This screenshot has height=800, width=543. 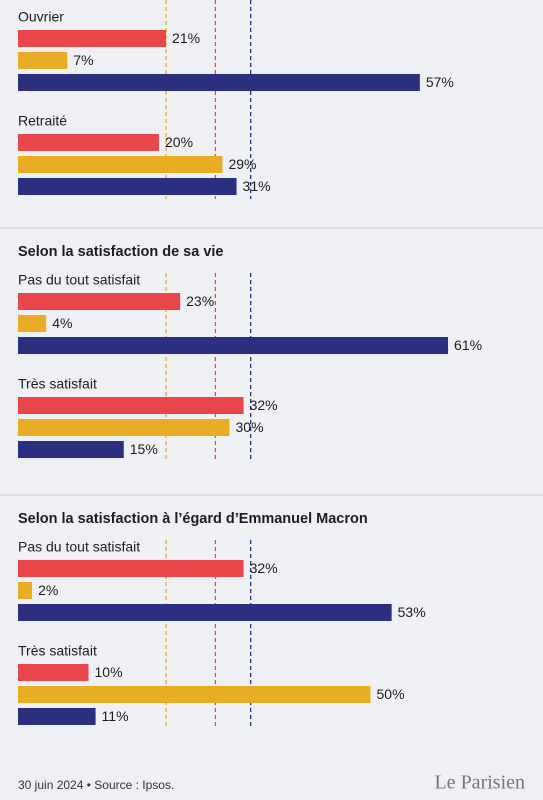 I want to click on category-label: Retraité, so click(x=42, y=121).